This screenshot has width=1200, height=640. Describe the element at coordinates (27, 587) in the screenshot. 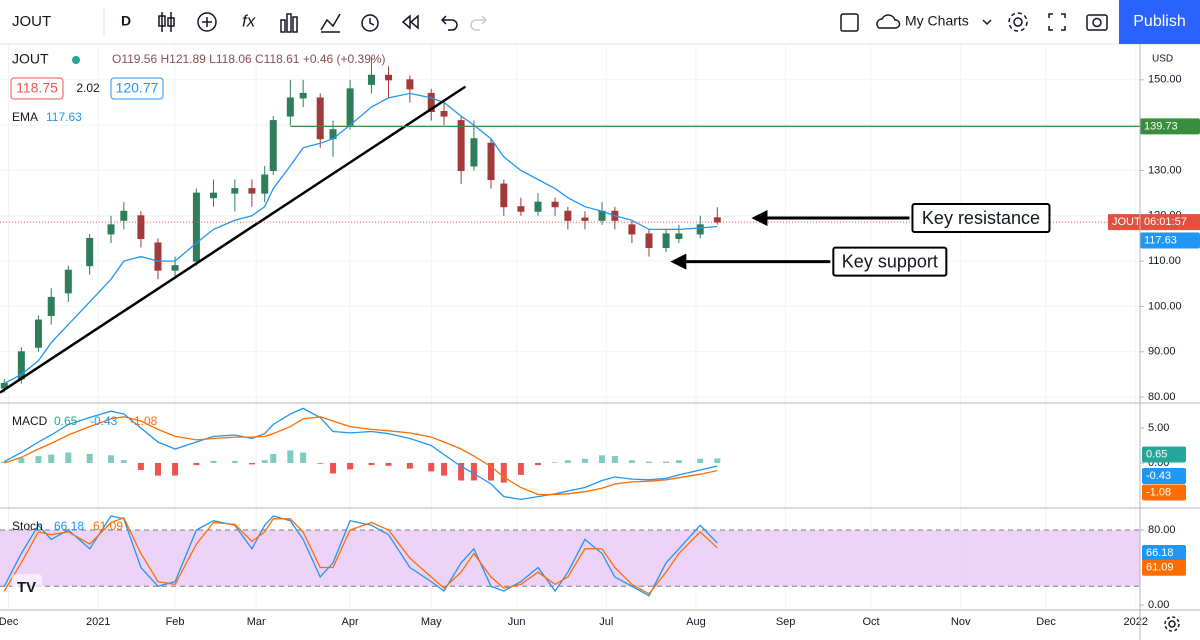

I see `tradingview-logo: TV` at that location.